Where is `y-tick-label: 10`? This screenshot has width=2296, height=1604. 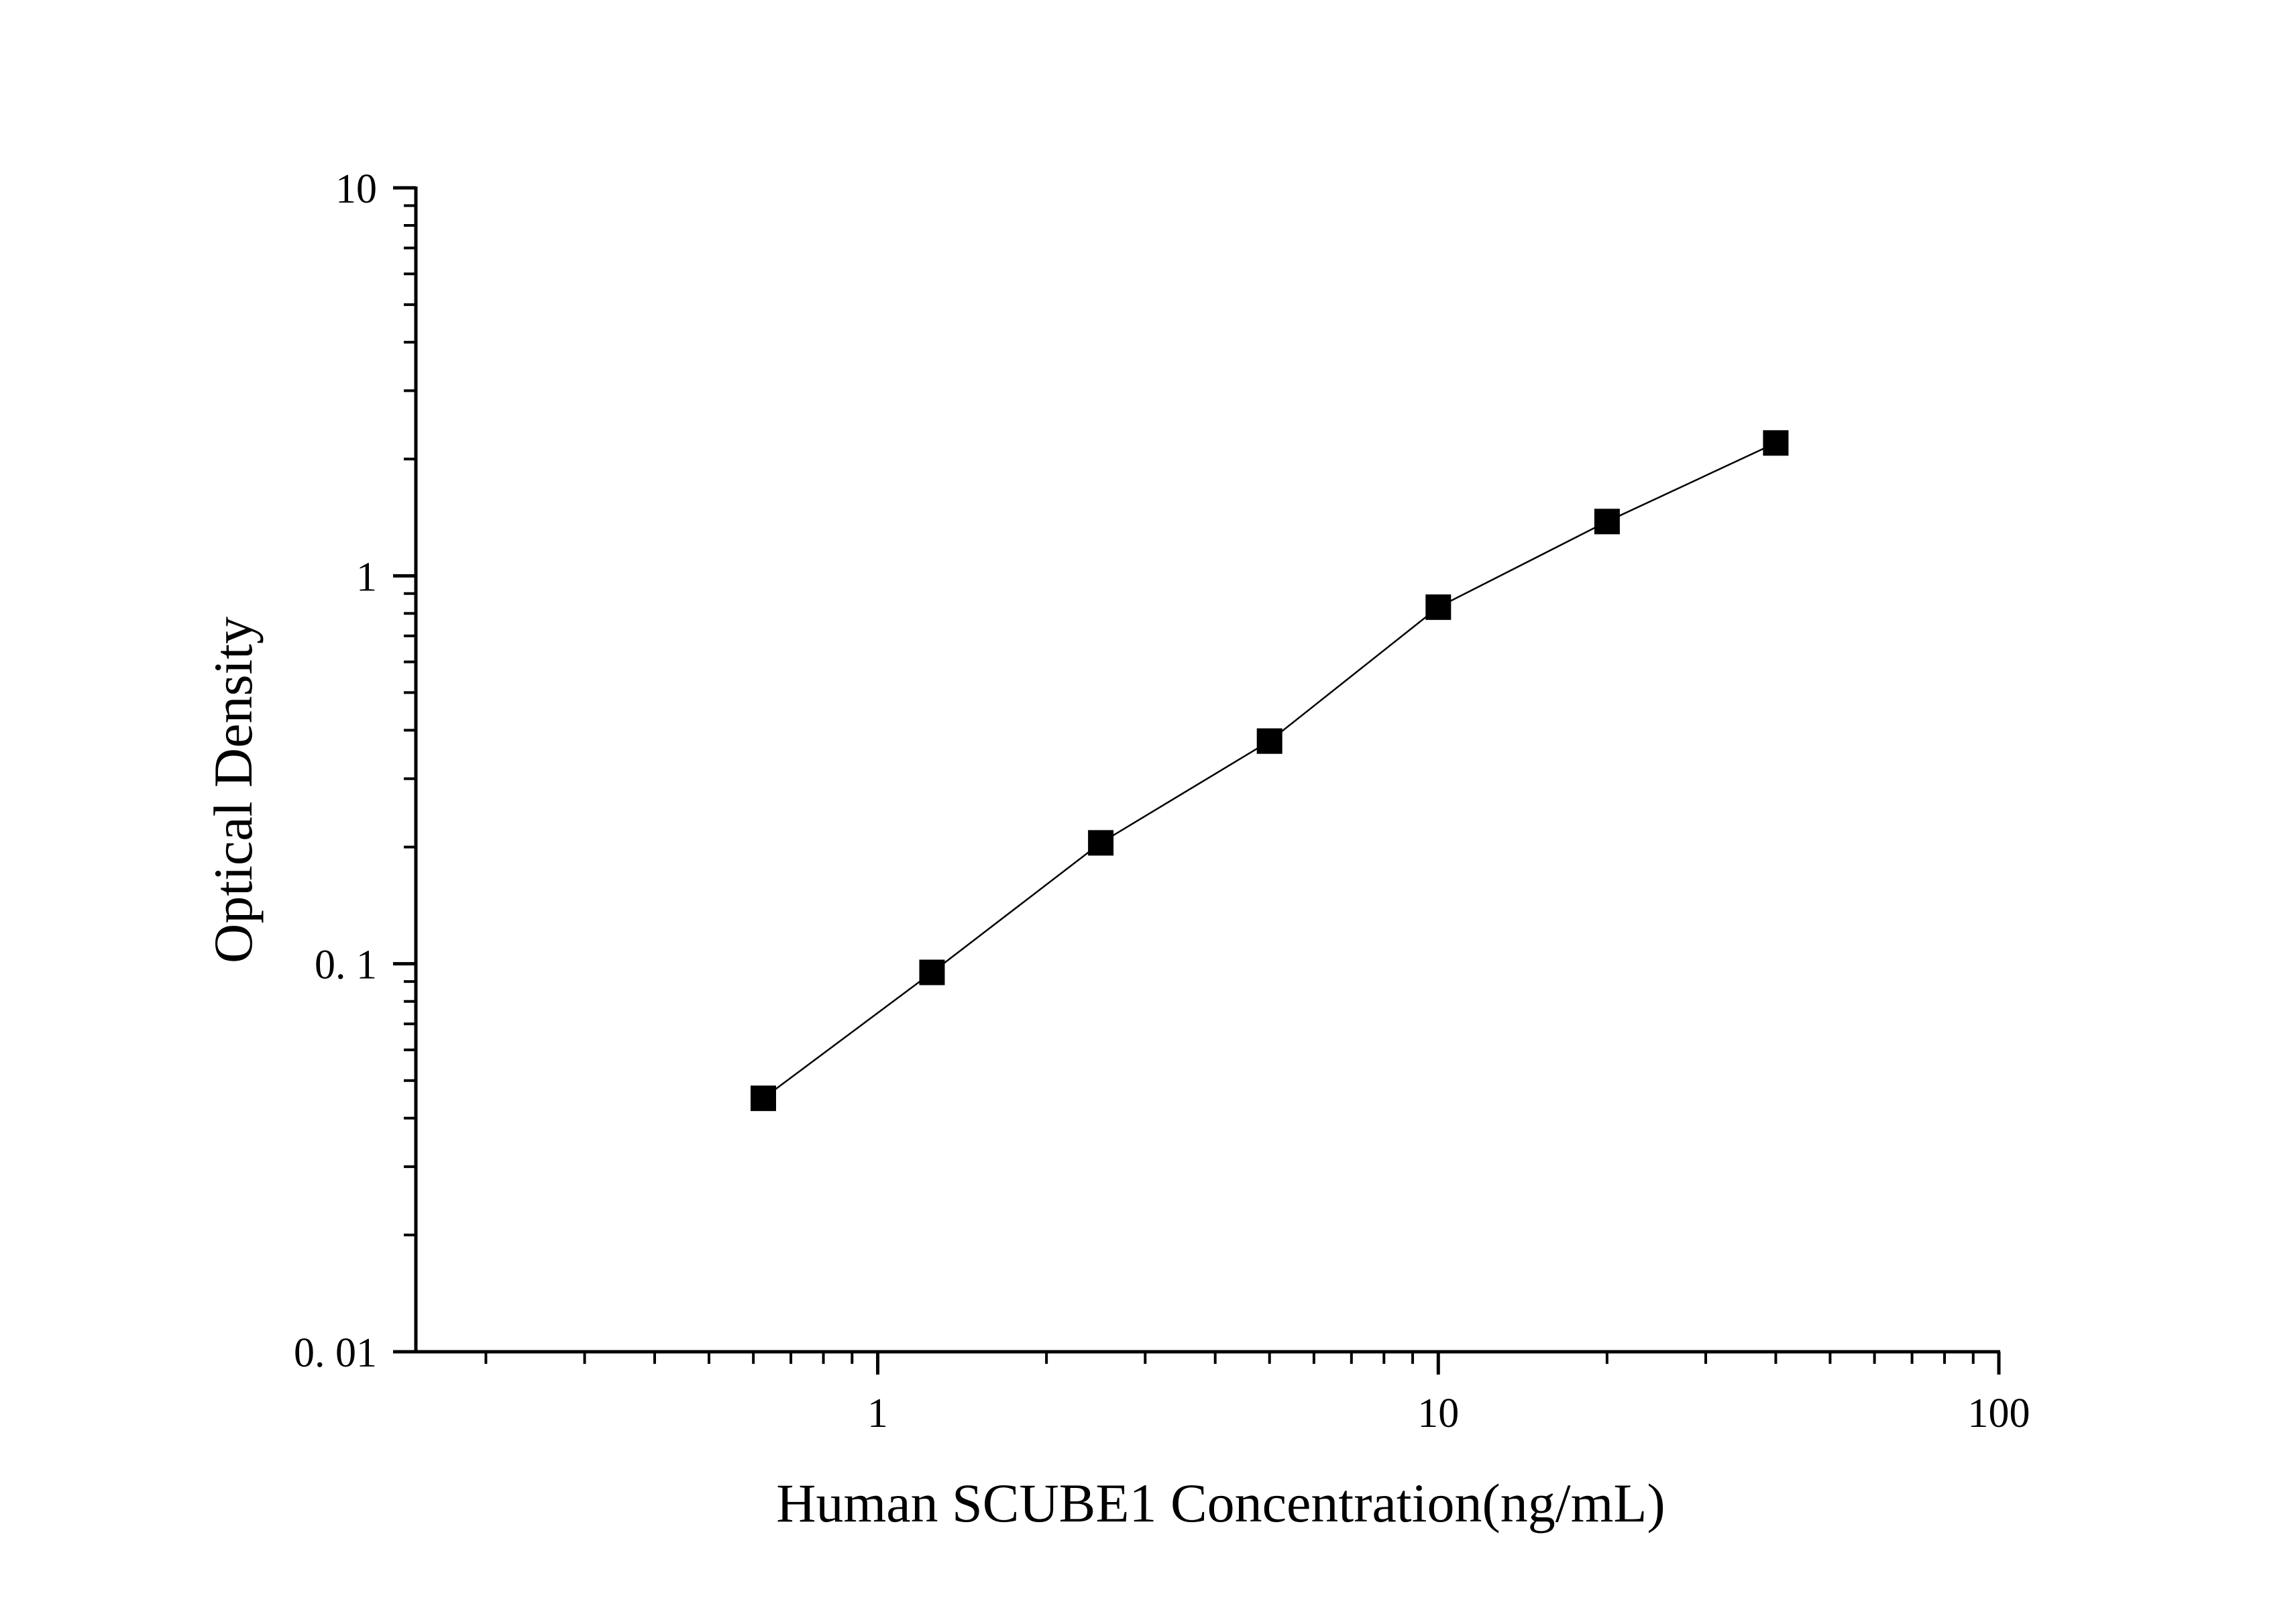 y-tick-label: 10 is located at coordinates (356, 189).